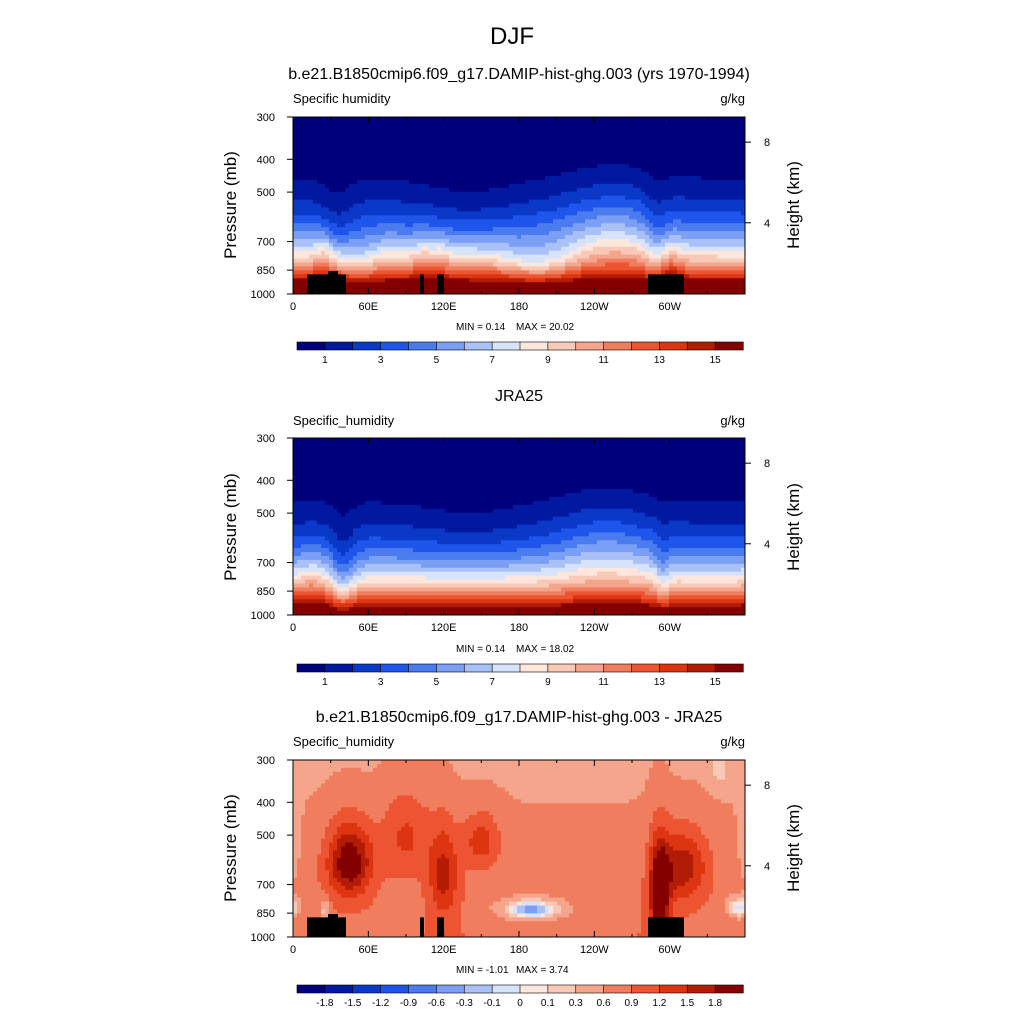 This screenshot has height=1024, width=1024. What do you see at coordinates (353, 1003) in the screenshot?
I see `colorbar-label: -1.5` at bounding box center [353, 1003].